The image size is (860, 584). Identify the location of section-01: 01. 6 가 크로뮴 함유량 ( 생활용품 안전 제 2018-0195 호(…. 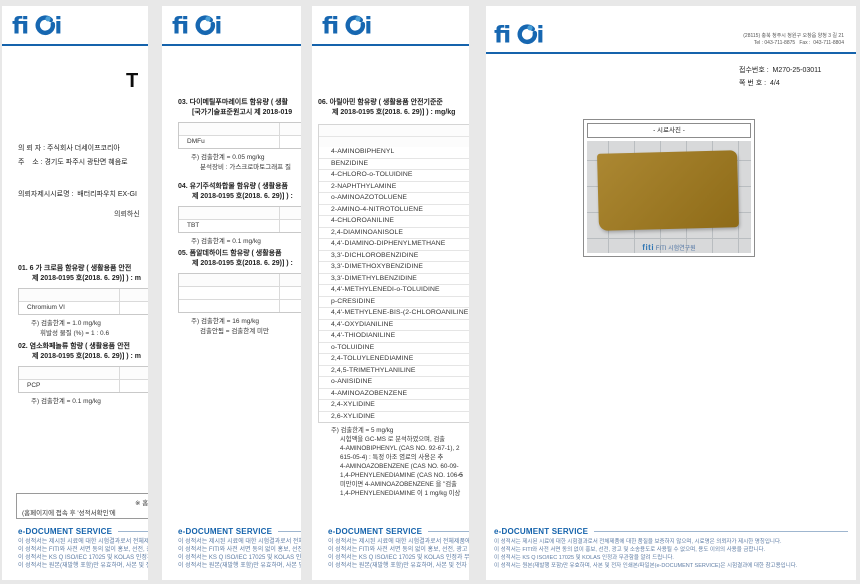
(83, 301).